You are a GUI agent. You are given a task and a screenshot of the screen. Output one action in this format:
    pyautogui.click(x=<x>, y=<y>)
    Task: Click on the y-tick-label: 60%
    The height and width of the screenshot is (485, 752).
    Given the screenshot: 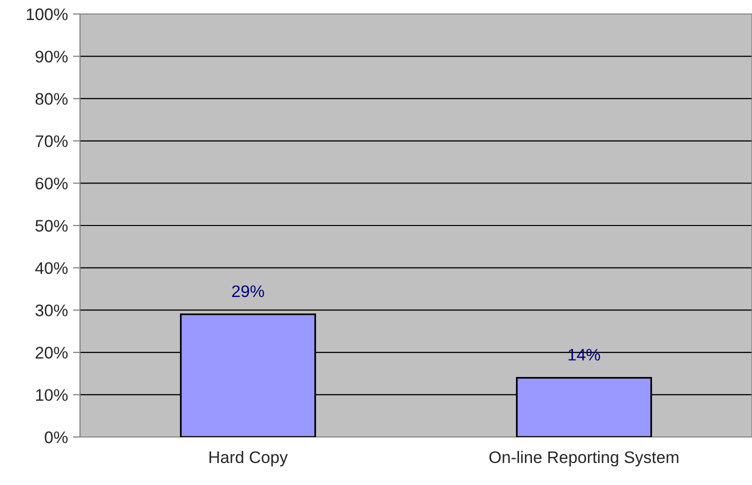 What is the action you would take?
    pyautogui.click(x=52, y=184)
    